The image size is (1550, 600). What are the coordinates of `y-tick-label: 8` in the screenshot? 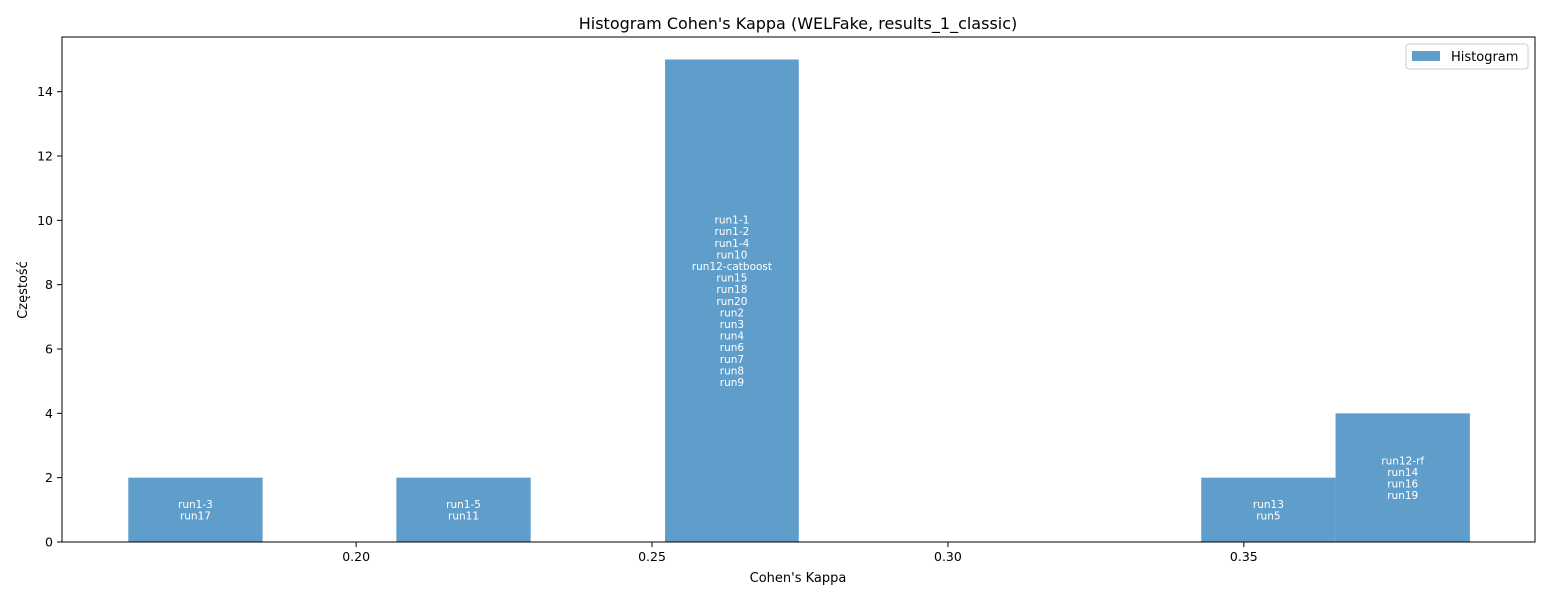 It's located at (49, 284).